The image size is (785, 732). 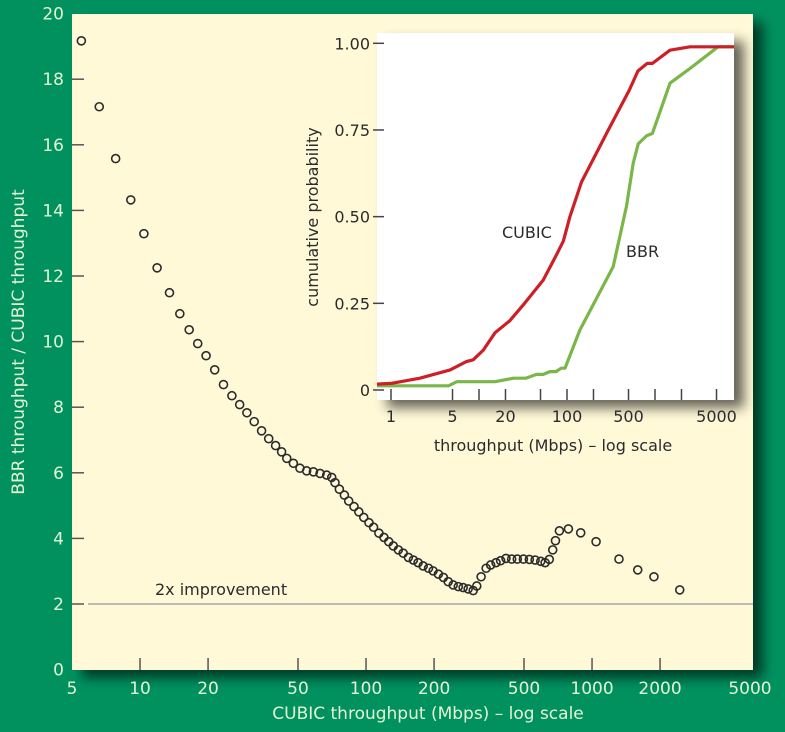 I want to click on y-tick-label: 2, so click(x=58, y=605).